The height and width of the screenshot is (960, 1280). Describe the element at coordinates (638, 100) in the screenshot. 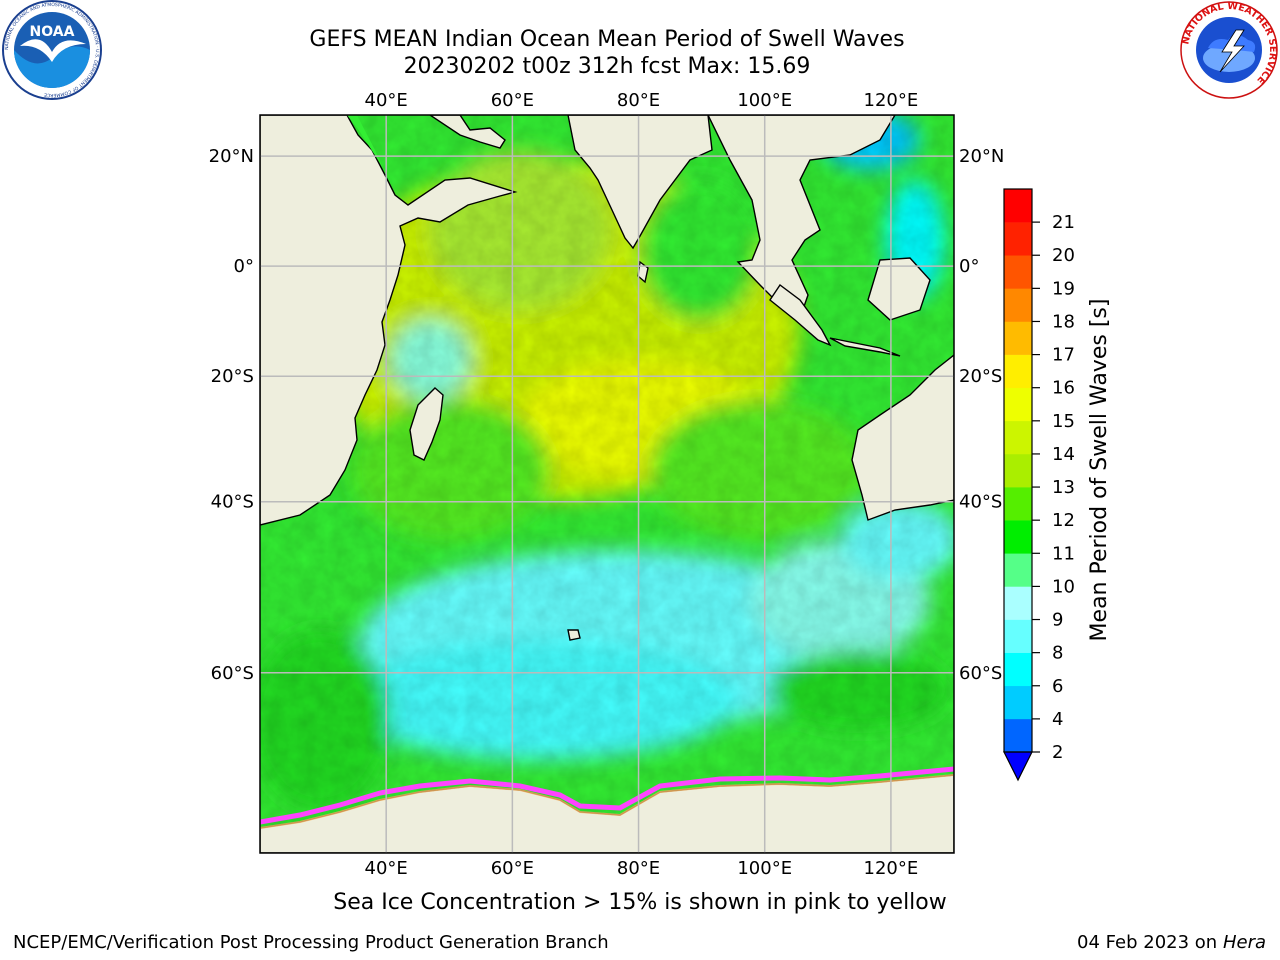

I see `lon-label-top: 80°E` at that location.